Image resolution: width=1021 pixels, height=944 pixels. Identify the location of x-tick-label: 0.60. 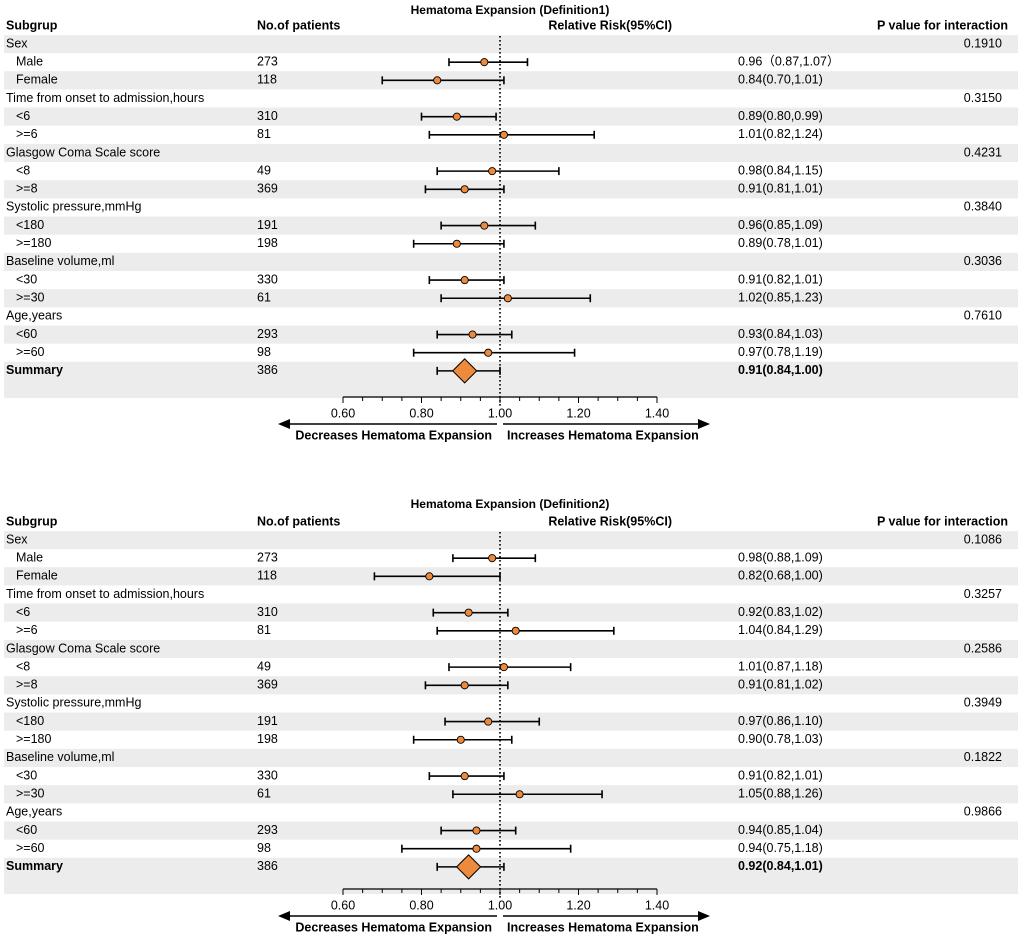
(343, 413).